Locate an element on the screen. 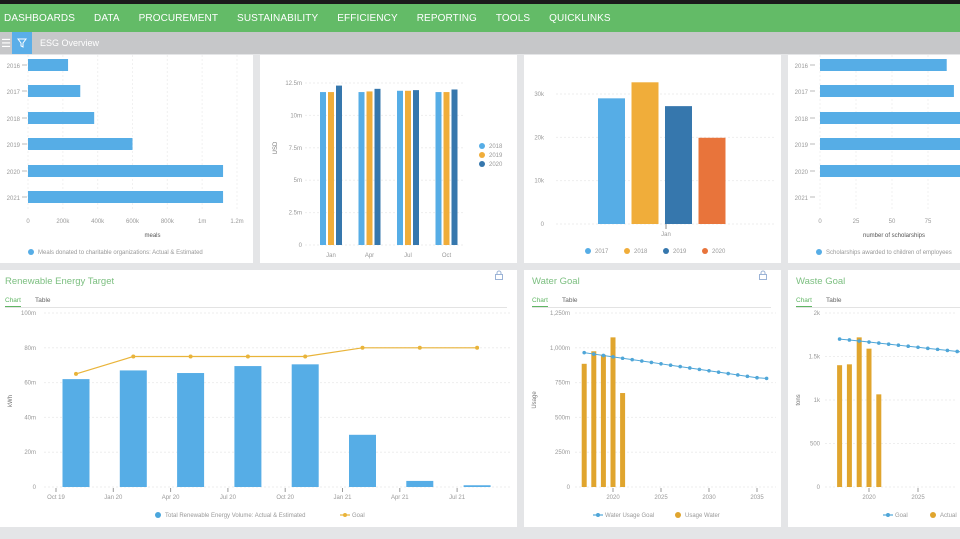 The height and width of the screenshot is (539, 960). x-tick-label: 2035 is located at coordinates (757, 498).